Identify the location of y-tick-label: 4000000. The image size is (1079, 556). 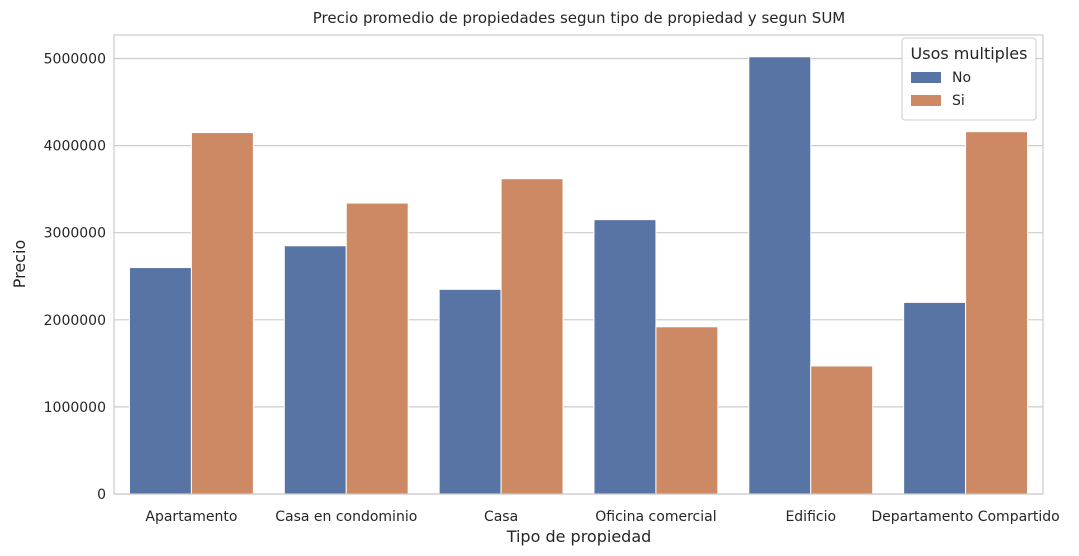
(75, 147).